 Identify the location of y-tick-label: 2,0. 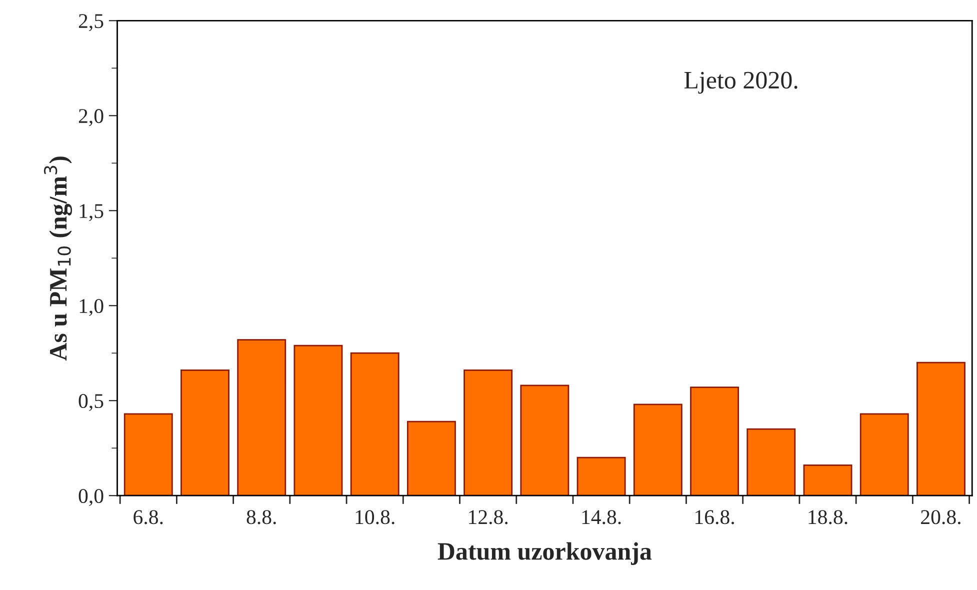
(91, 117).